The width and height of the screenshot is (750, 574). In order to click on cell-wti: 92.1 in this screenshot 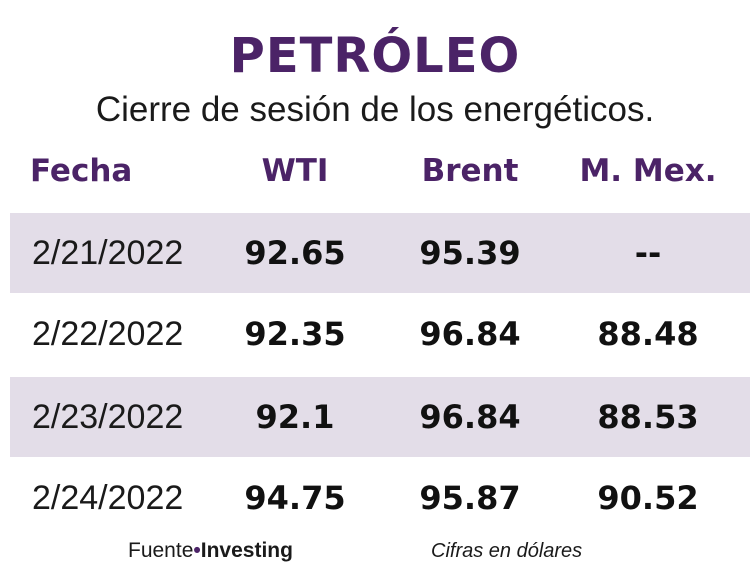, I will do `click(295, 417)`.